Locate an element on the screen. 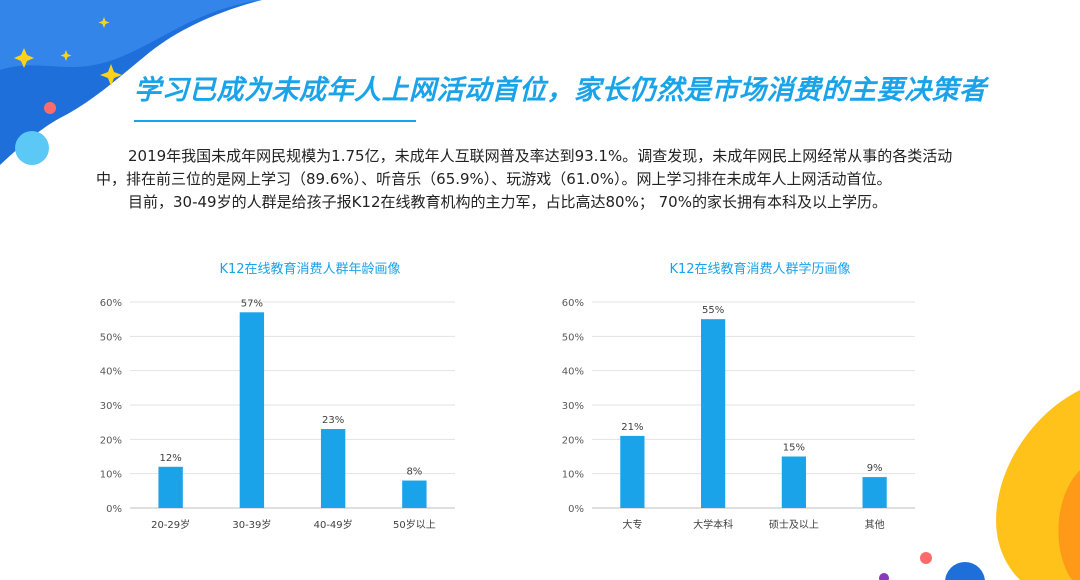 Image resolution: width=1080 pixels, height=580 pixels. data-label: 8% is located at coordinates (414, 472).